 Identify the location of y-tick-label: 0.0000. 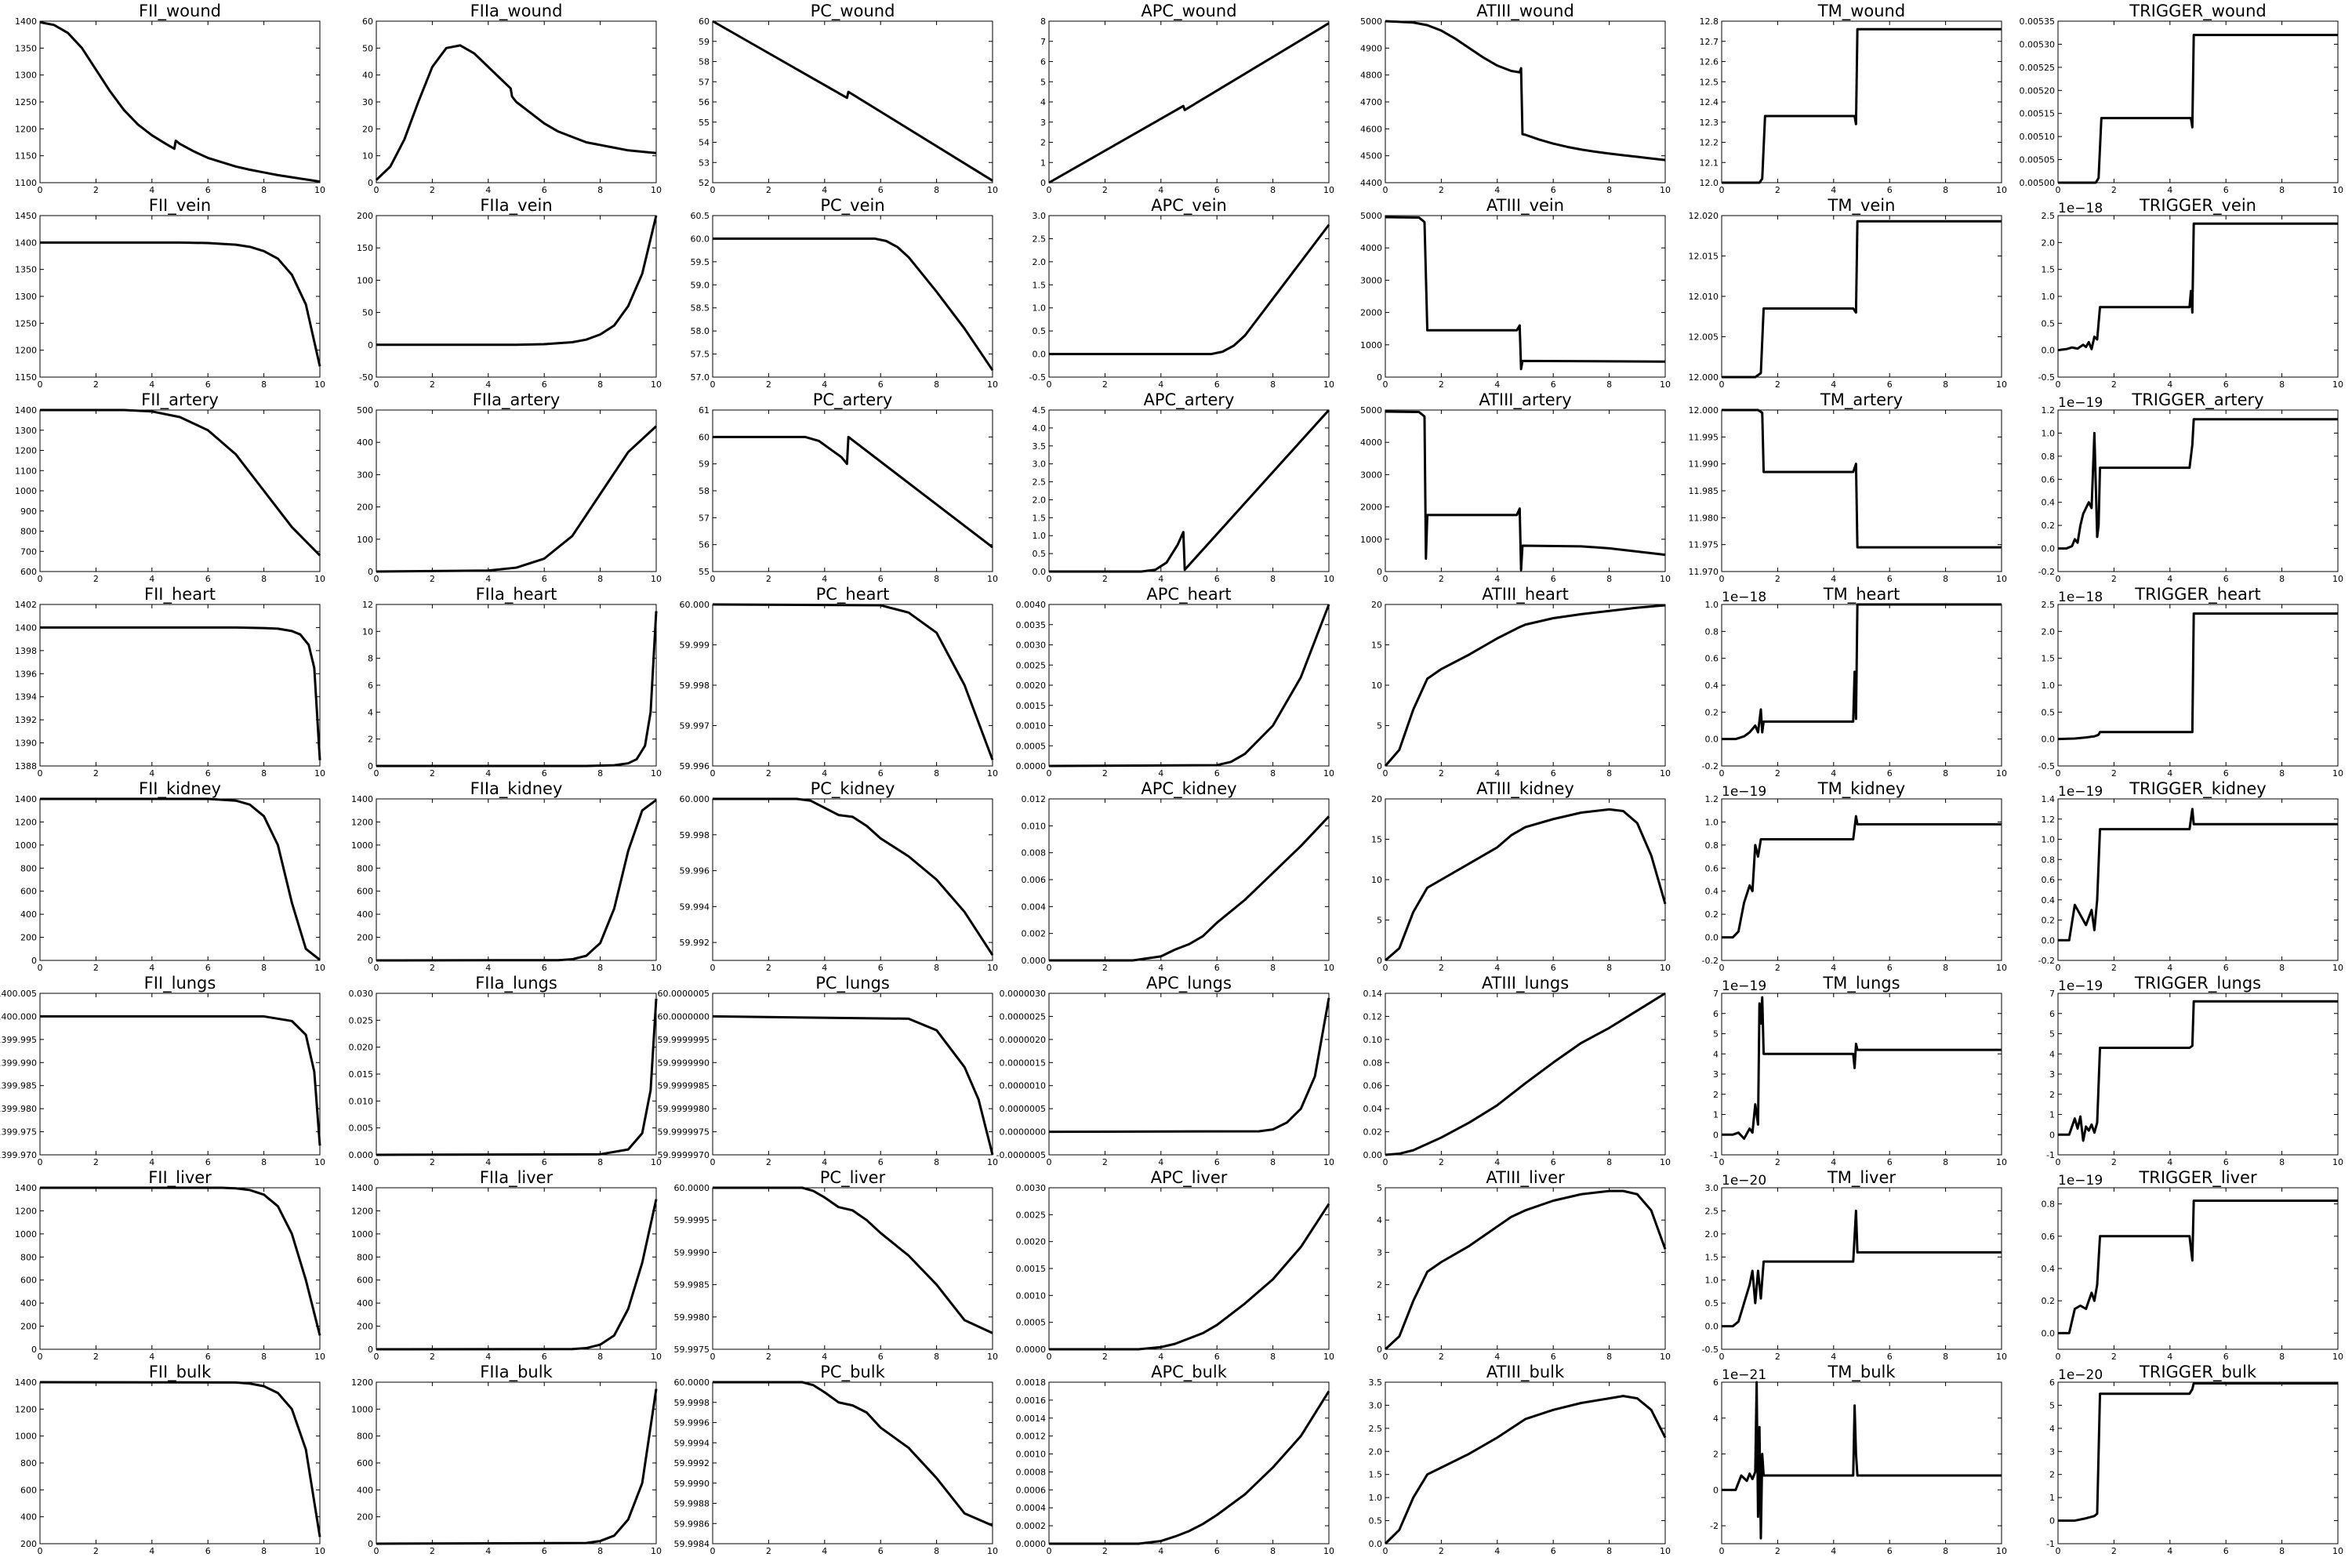
(1031, 1544).